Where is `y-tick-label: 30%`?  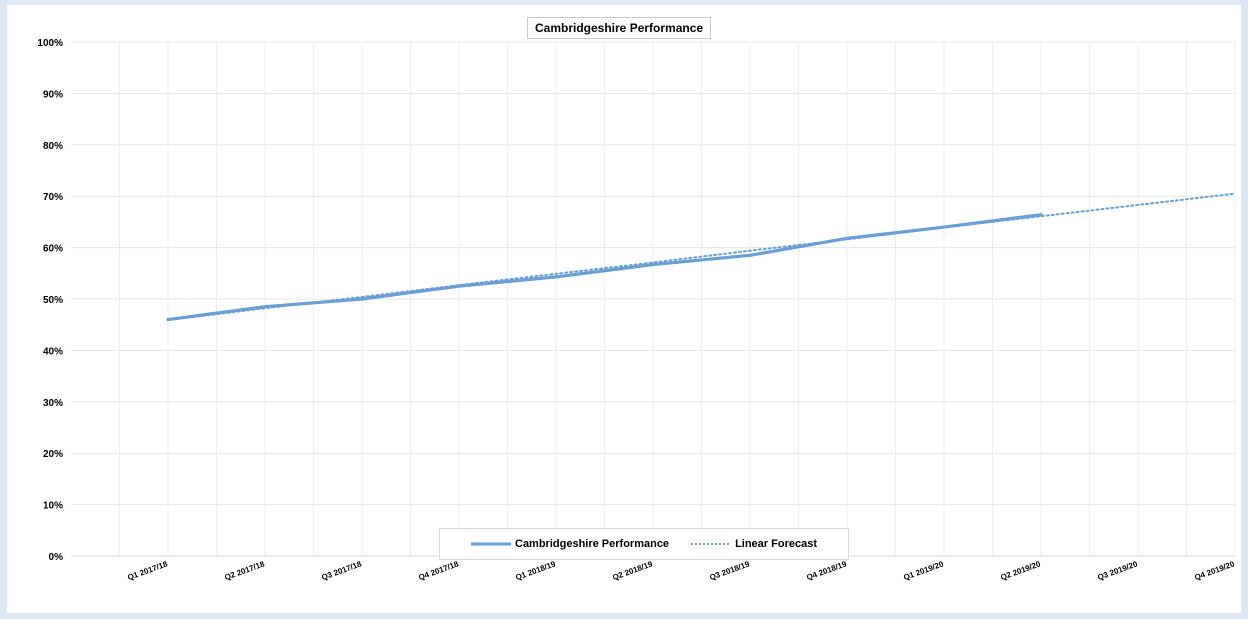
y-tick-label: 30% is located at coordinates (53, 403).